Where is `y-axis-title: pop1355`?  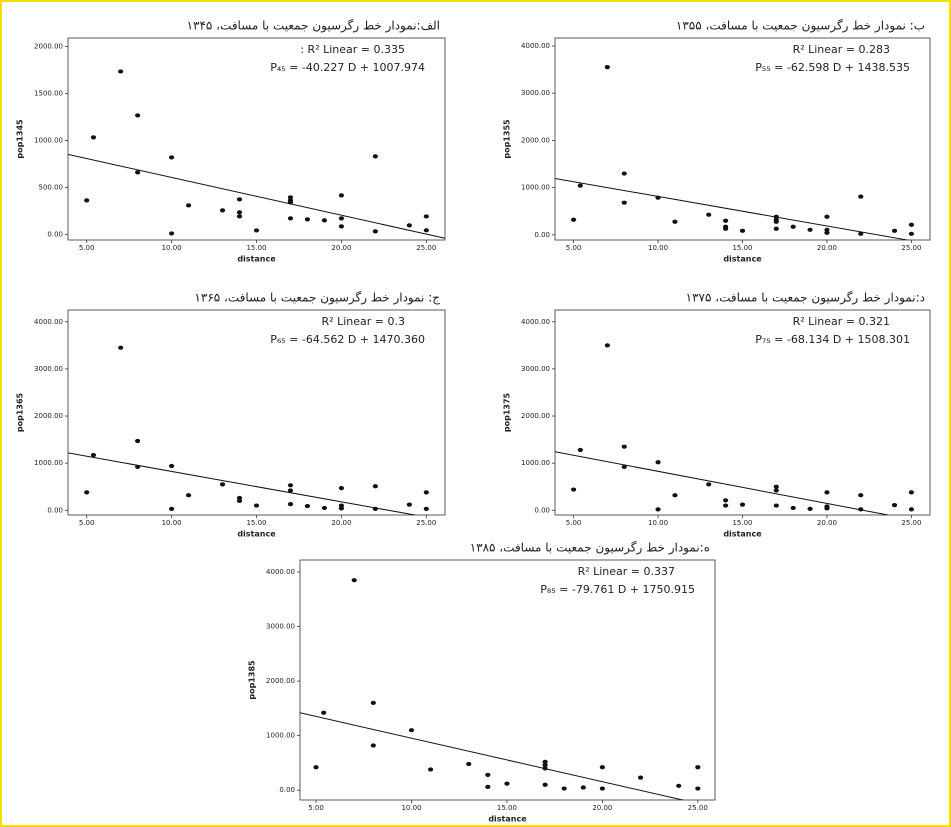
y-axis-title: pop1355 is located at coordinates (507, 139).